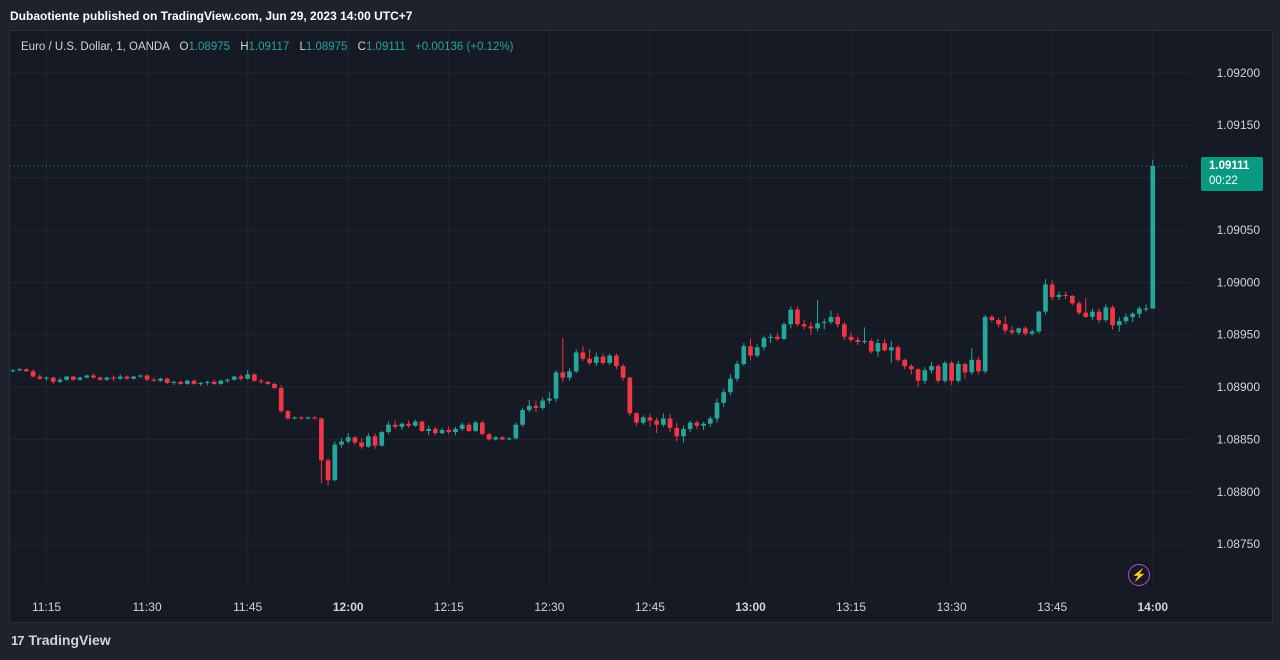 The height and width of the screenshot is (660, 1280). I want to click on brand-name: TradingView, so click(69, 640).